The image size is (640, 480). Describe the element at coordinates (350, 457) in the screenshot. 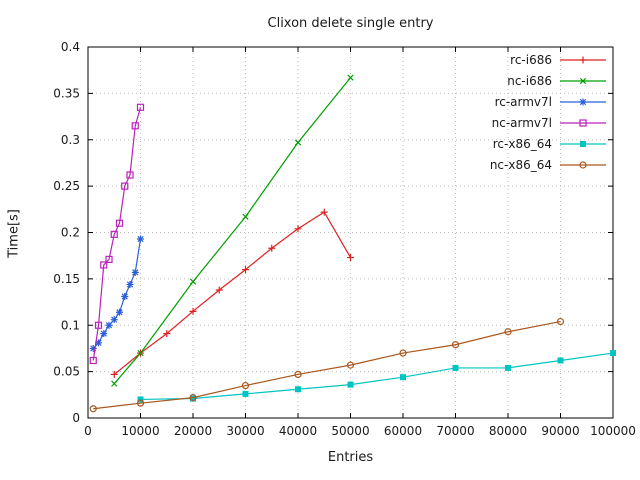

I see `x-axis-label: Entries` at that location.